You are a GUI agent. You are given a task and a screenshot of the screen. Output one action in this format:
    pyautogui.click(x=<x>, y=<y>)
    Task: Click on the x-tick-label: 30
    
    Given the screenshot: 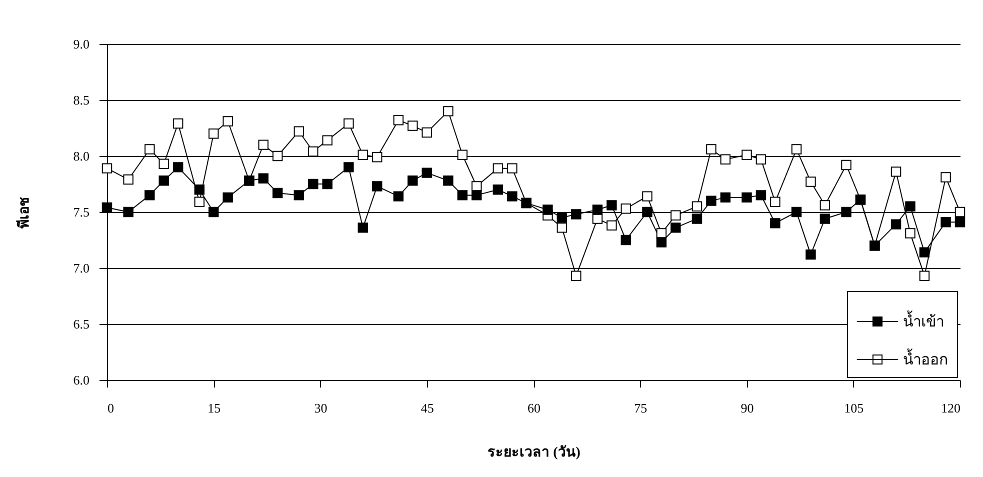 What is the action you would take?
    pyautogui.click(x=321, y=408)
    